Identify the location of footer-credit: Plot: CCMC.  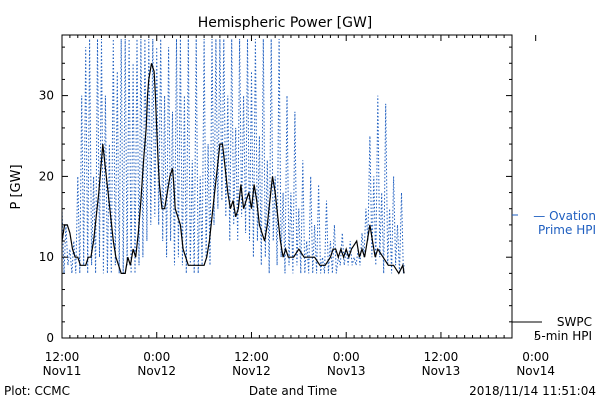
(37, 391).